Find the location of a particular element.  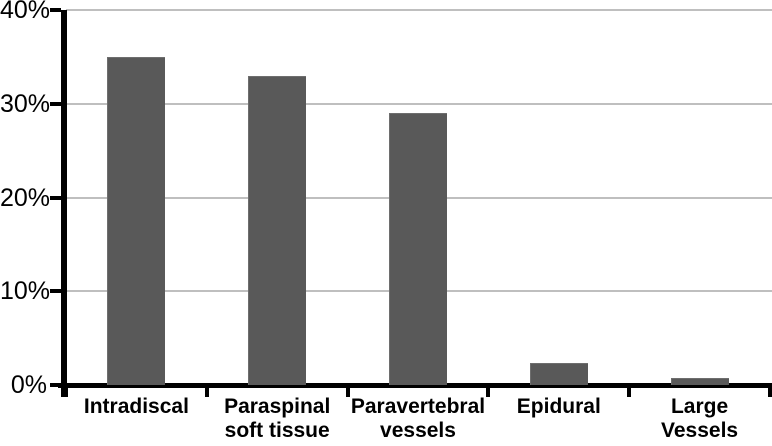

x-category-label-line: Paraspinal is located at coordinates (277, 406).